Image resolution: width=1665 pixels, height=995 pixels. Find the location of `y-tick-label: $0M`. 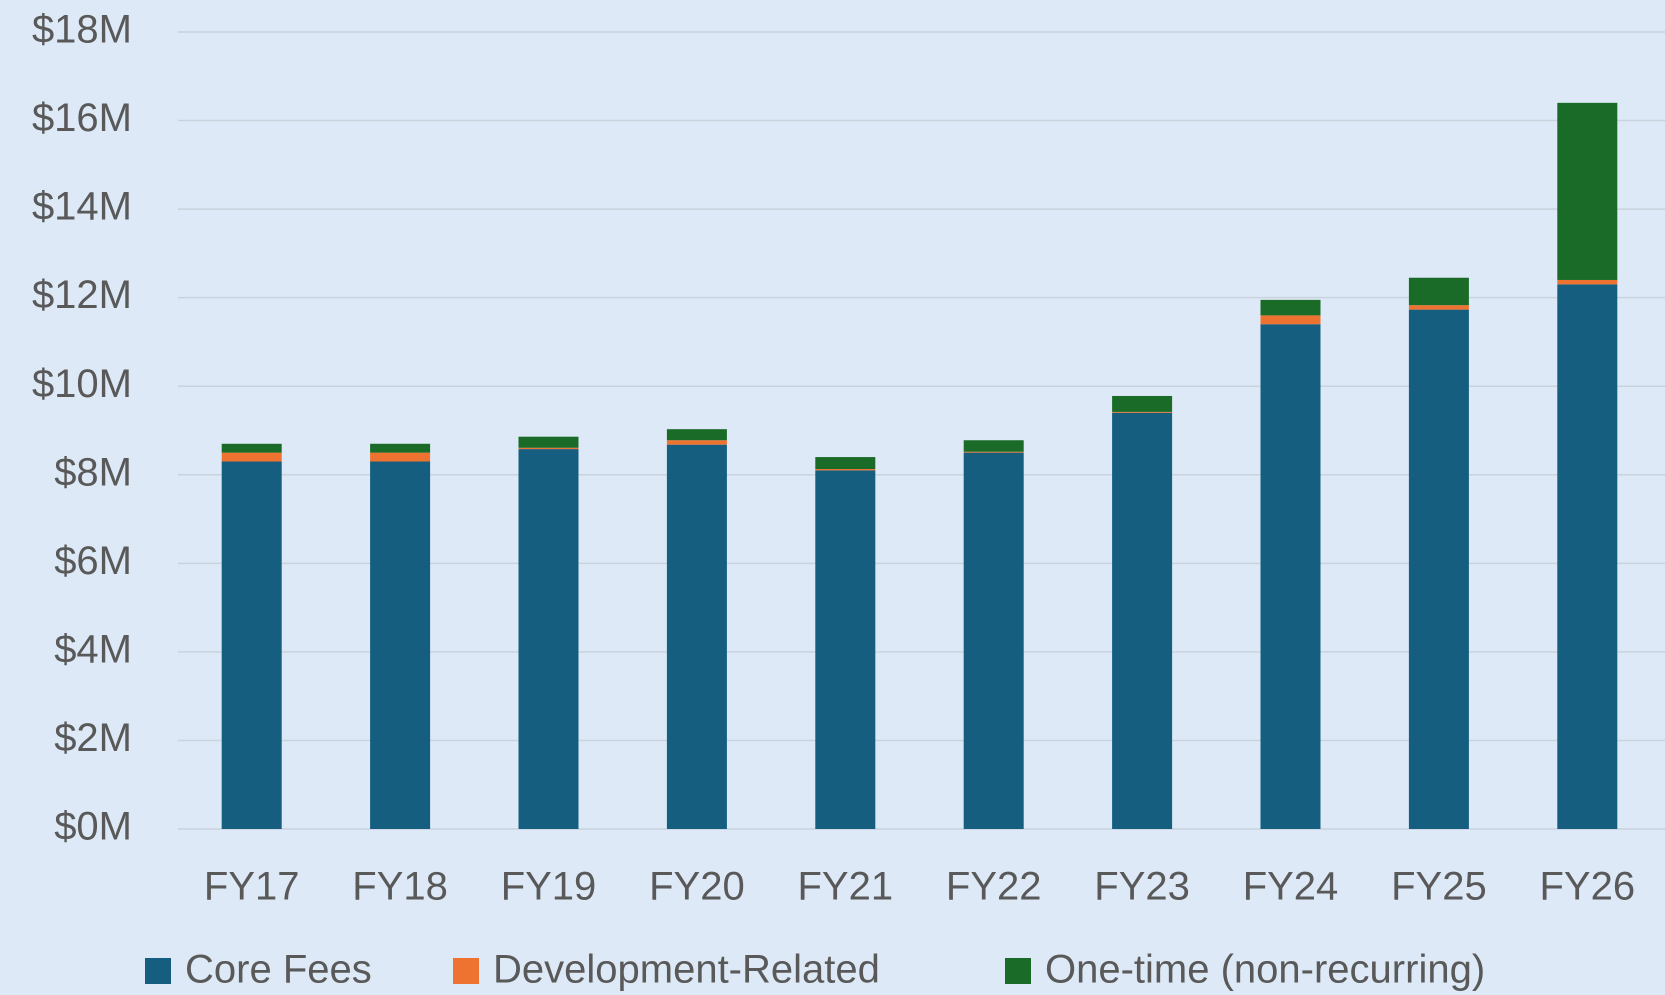

y-tick-label: $0M is located at coordinates (93, 827).